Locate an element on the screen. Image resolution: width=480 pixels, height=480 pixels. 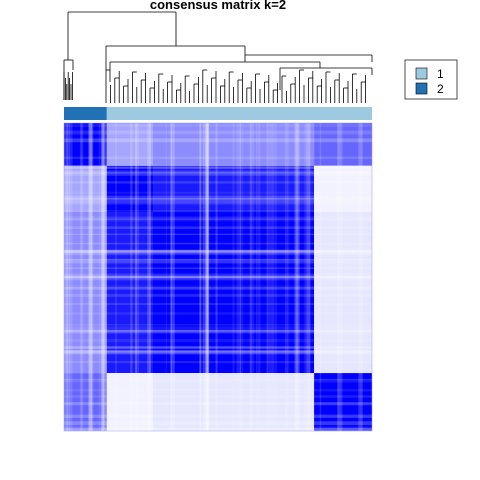
chart-title: consensus matrix k=2 is located at coordinates (218, 6).